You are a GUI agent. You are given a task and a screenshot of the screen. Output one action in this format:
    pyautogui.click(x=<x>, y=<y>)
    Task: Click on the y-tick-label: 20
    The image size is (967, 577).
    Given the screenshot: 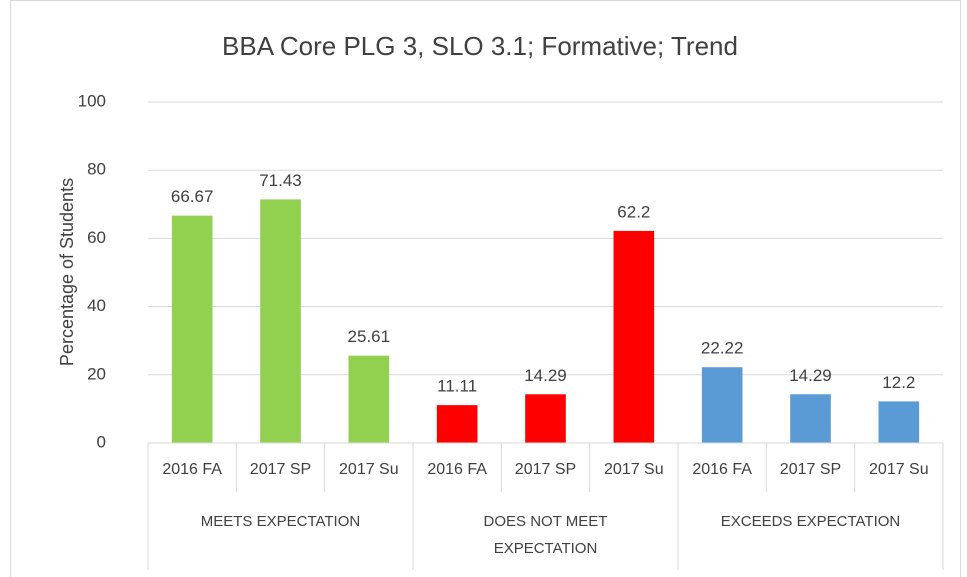 What is the action you would take?
    pyautogui.click(x=96, y=373)
    